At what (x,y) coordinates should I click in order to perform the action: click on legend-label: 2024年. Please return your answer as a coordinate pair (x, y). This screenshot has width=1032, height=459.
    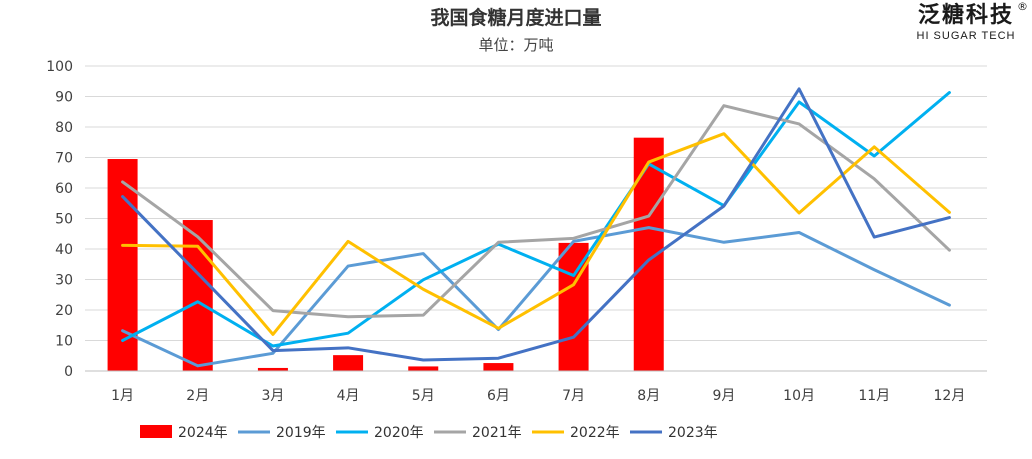
    Looking at the image, I should click on (203, 433).